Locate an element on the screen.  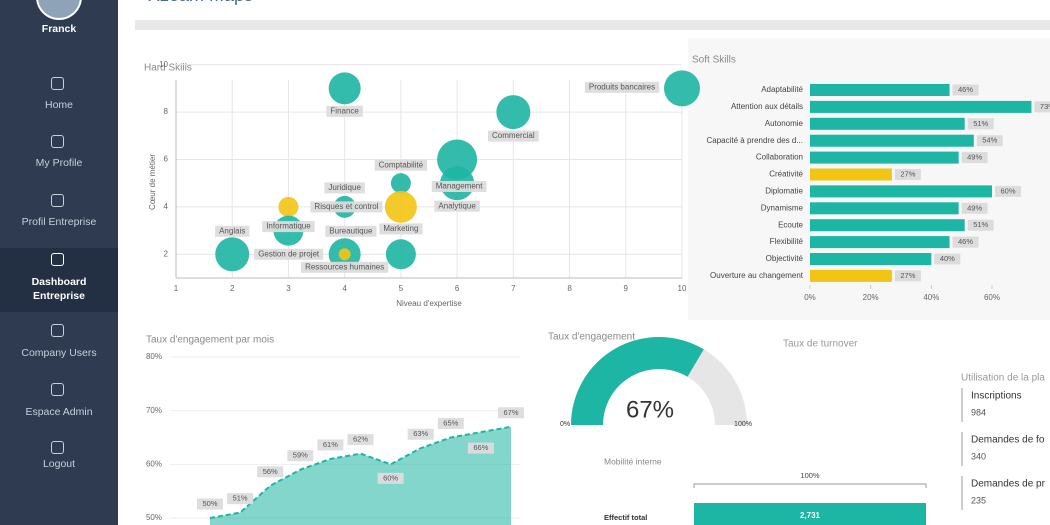
y-axis-label: Cœur de métier is located at coordinates (152, 182).